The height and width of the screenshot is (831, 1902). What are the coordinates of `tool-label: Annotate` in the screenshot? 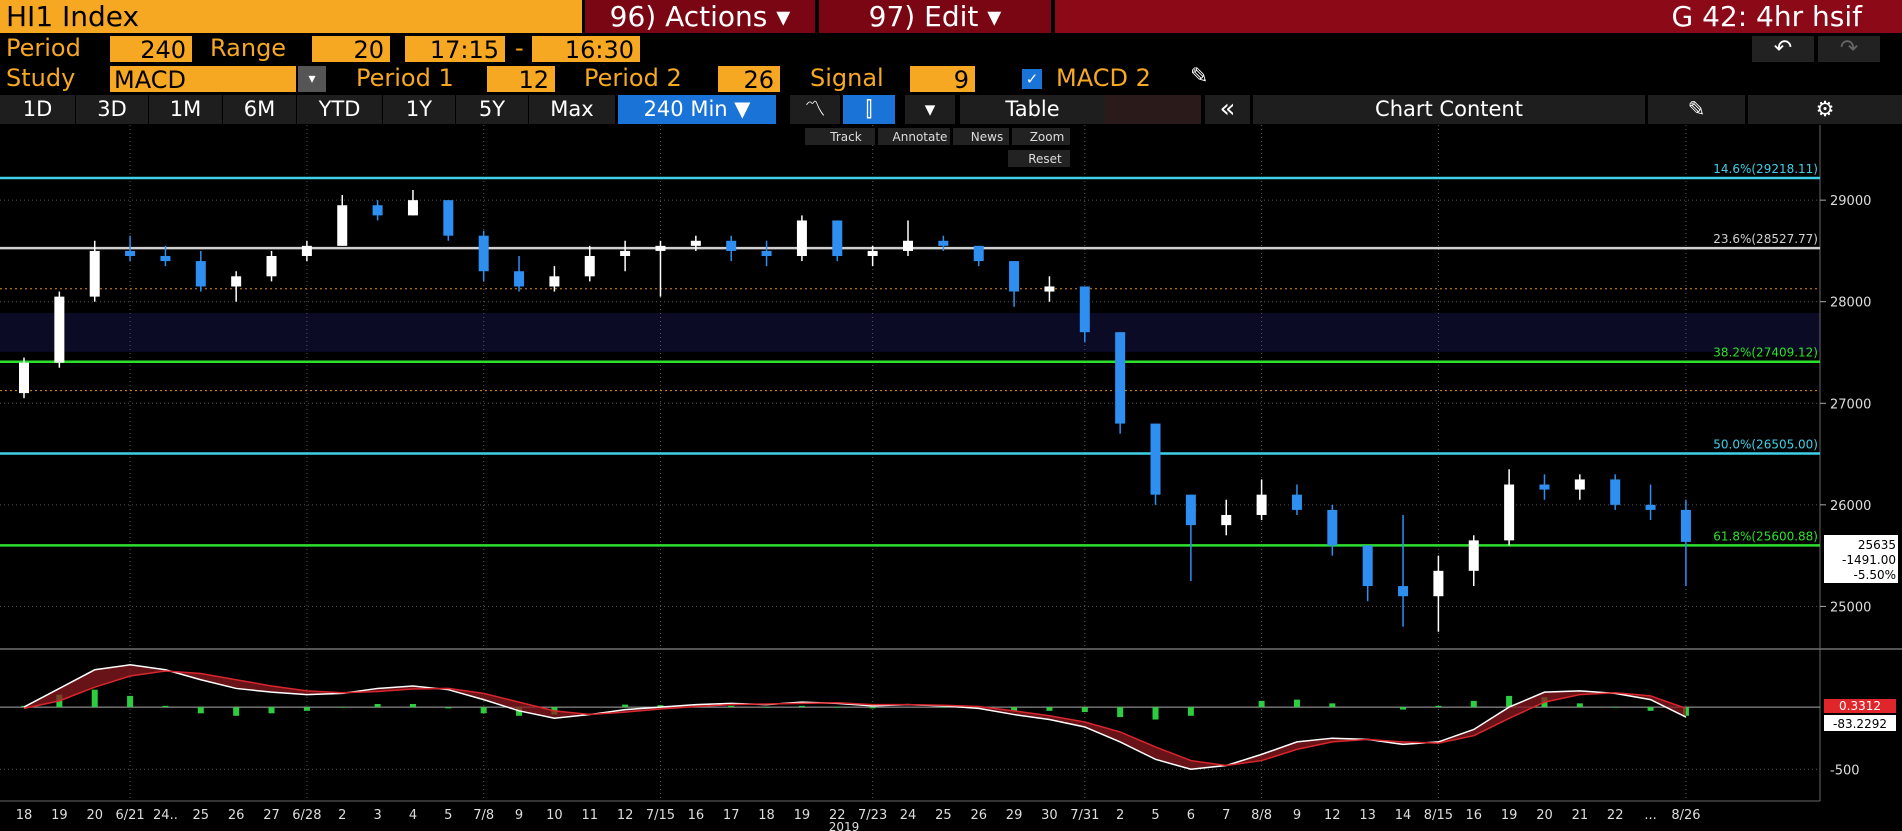 It's located at (920, 137).